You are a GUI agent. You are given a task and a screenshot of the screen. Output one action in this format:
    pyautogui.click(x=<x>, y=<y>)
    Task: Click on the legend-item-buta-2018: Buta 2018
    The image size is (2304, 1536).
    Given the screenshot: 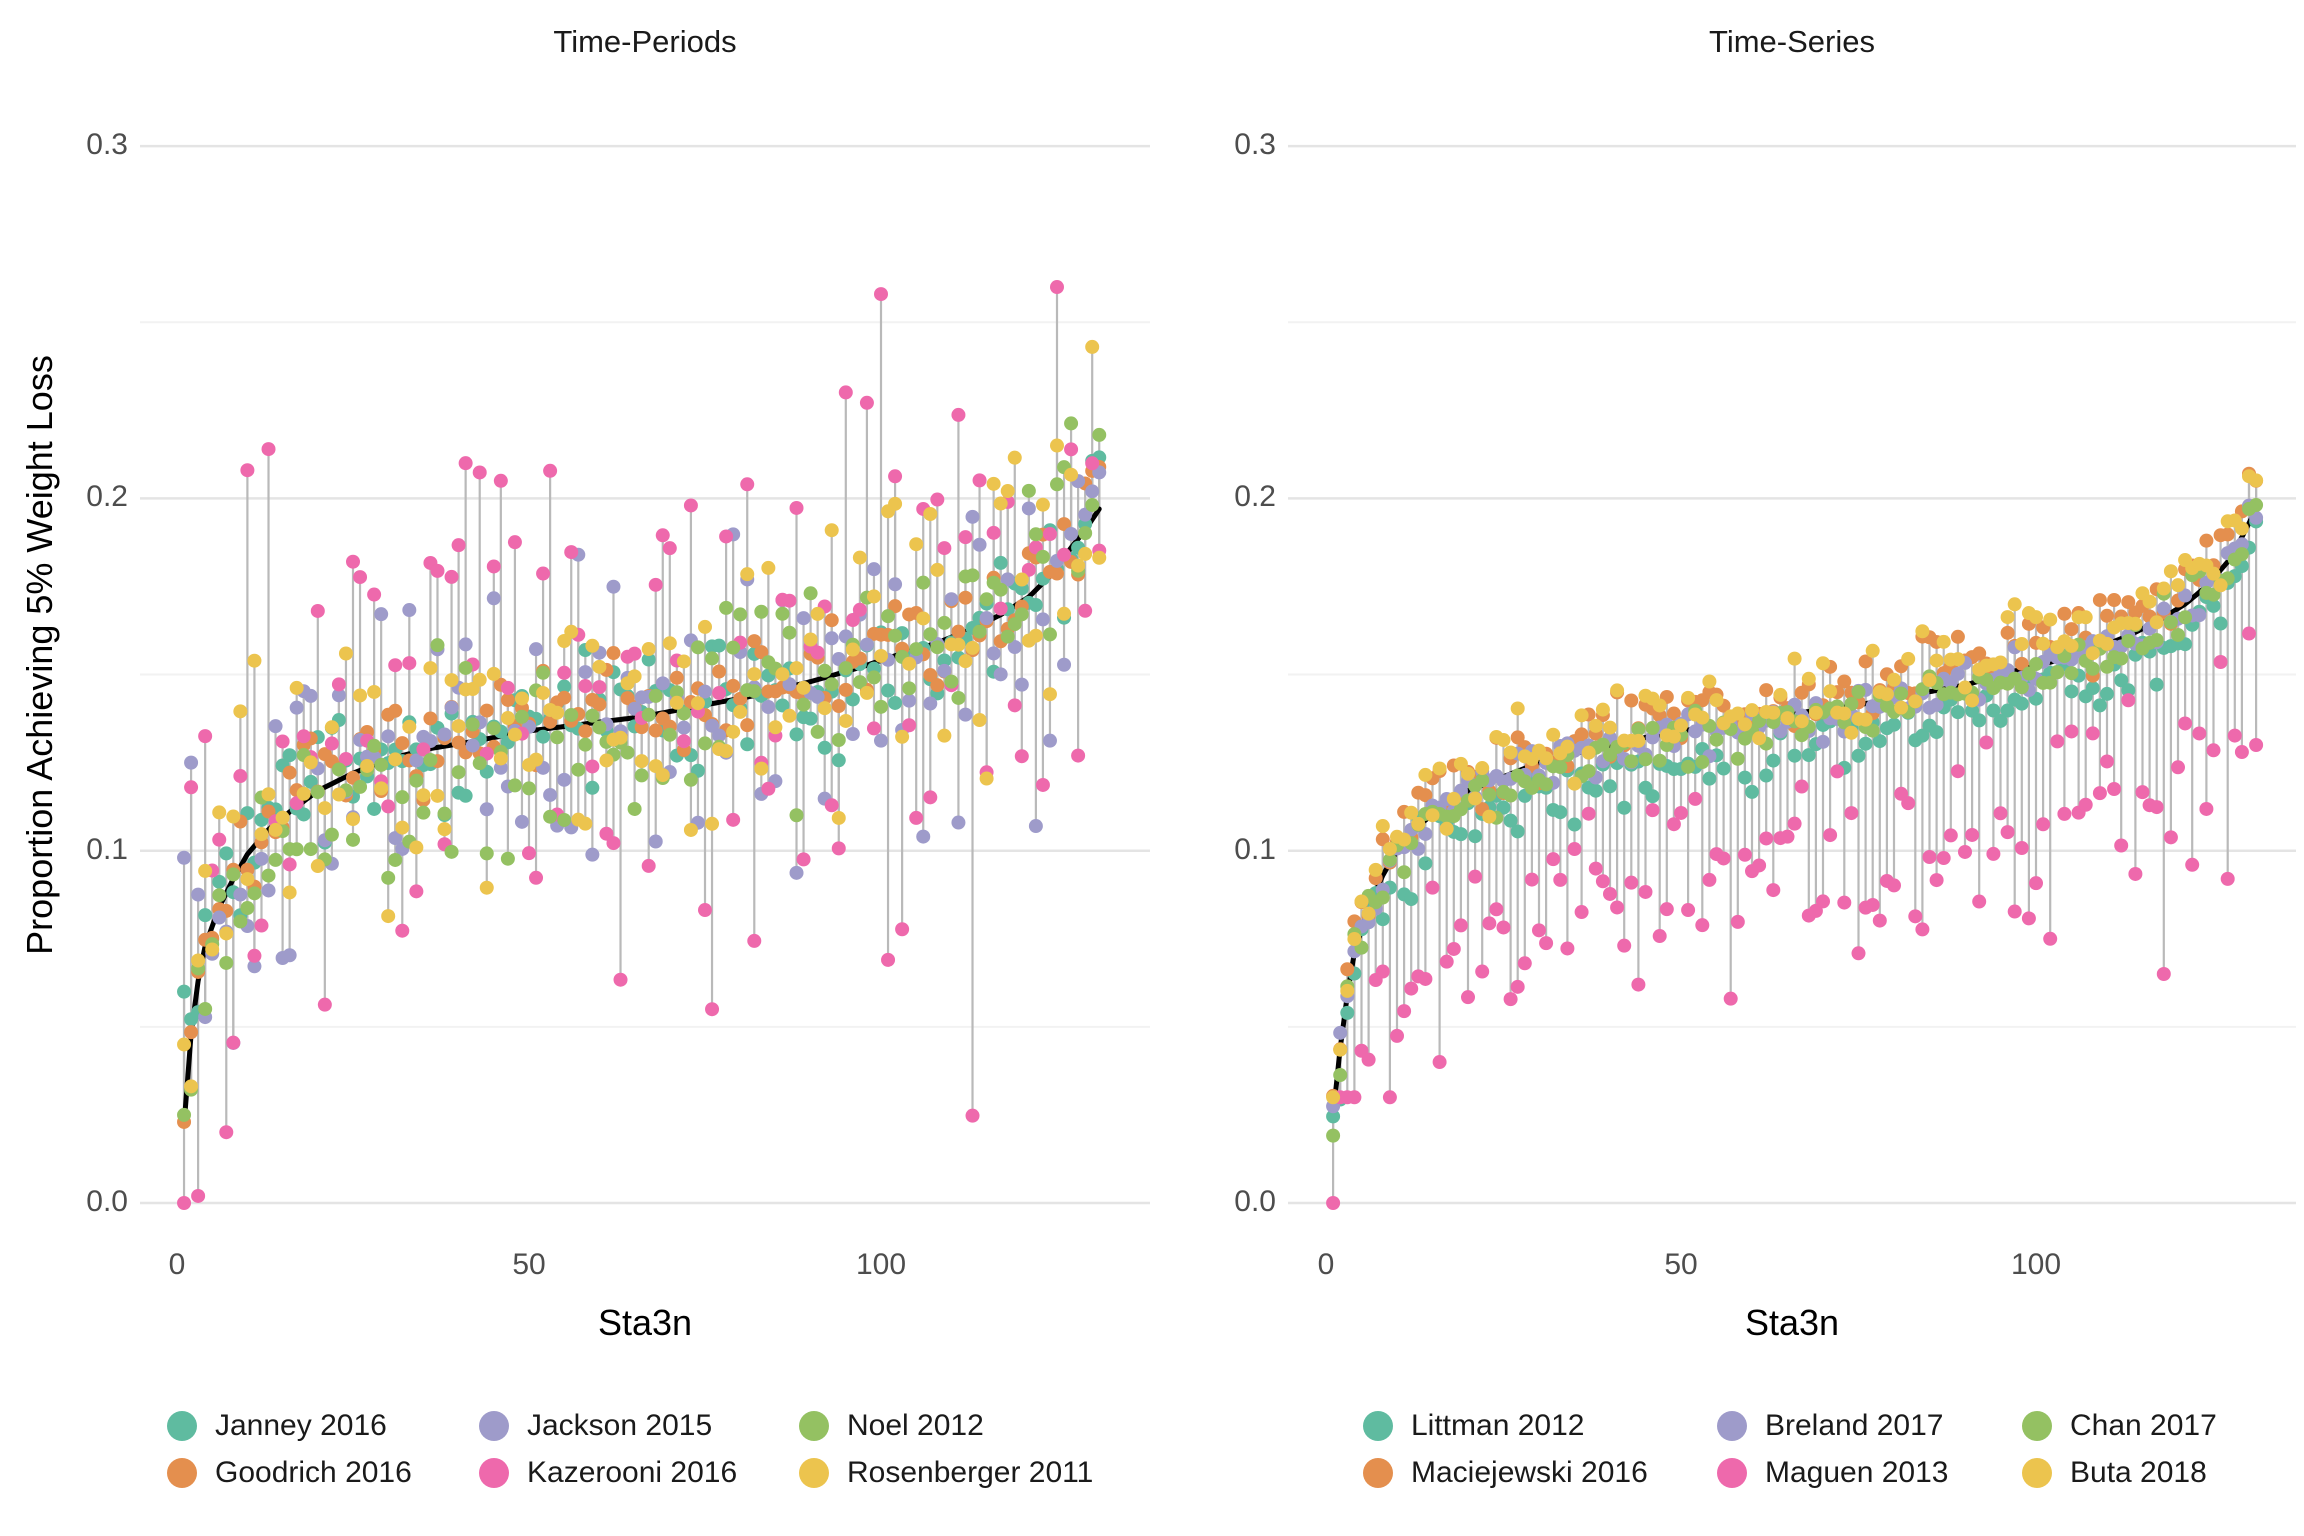 What is the action you would take?
    pyautogui.click(x=2163, y=1472)
    